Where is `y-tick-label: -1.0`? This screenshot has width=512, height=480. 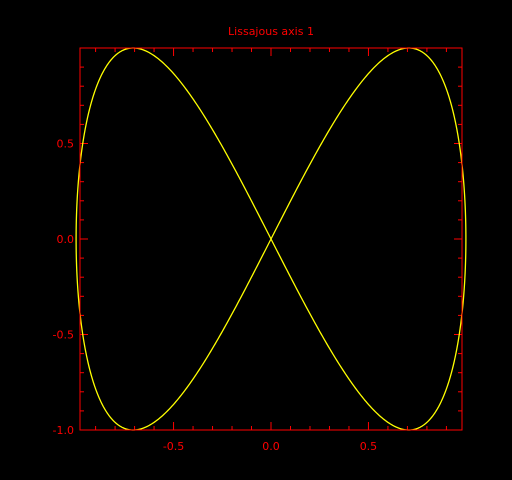 y-tick-label: -1.0 is located at coordinates (63, 430).